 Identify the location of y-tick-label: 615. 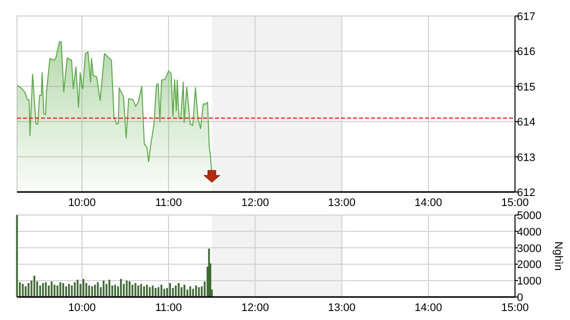
(526, 87).